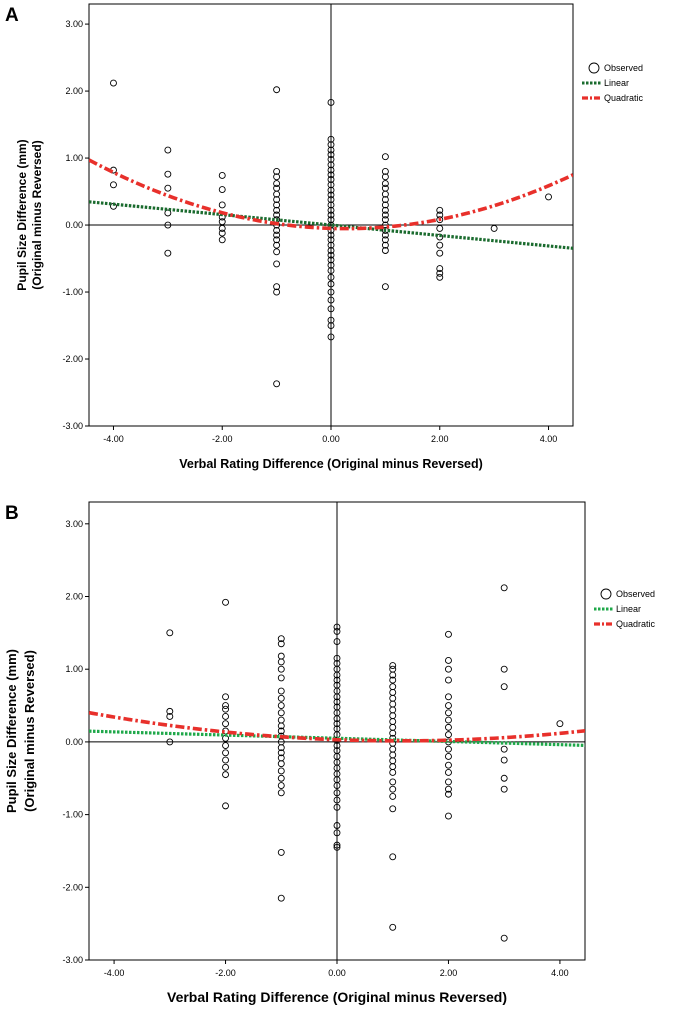 The image size is (686, 1011). I want to click on legend-quadratic-label: Quadratic, so click(624, 98).